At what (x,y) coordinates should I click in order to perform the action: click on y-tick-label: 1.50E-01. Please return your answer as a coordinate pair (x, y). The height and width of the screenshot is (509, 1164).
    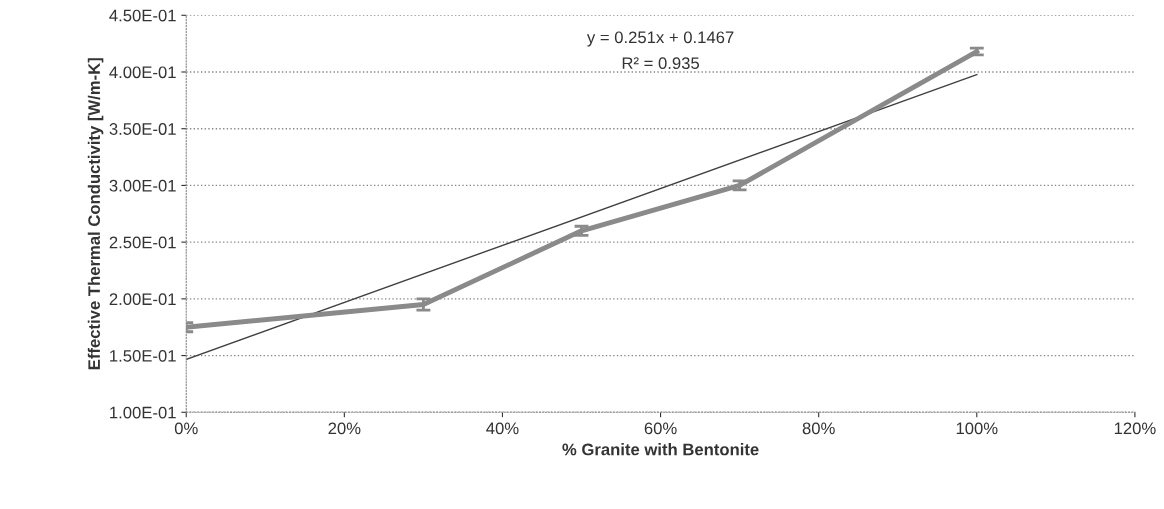
    Looking at the image, I should click on (143, 355).